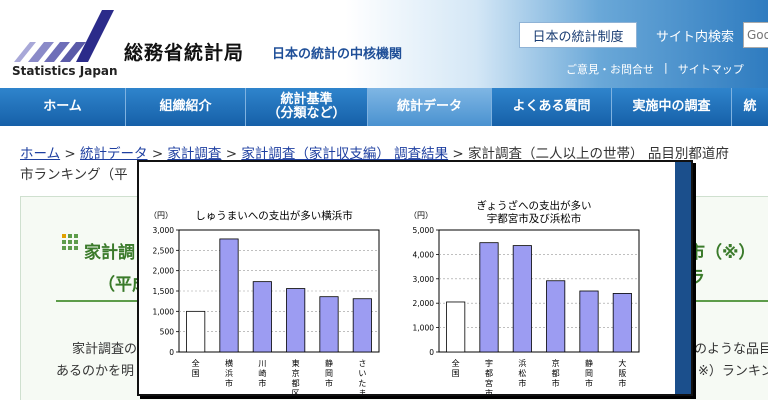  Describe the element at coordinates (274, 215) in the screenshot. I see `chart-title: しゅうまいへの支出が多い横浜市` at that location.